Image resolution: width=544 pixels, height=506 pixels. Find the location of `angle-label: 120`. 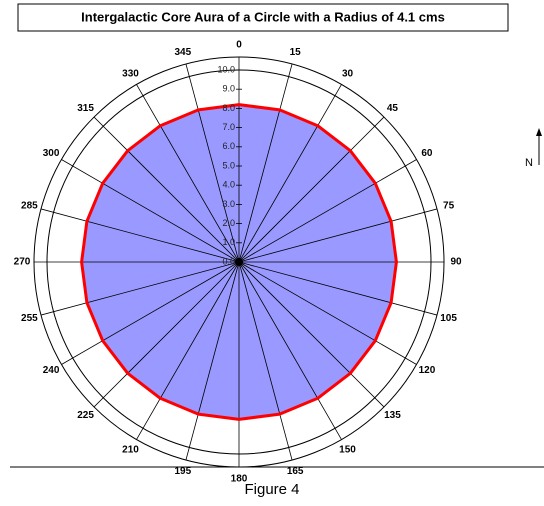

angle-label: 120 is located at coordinates (427, 370).